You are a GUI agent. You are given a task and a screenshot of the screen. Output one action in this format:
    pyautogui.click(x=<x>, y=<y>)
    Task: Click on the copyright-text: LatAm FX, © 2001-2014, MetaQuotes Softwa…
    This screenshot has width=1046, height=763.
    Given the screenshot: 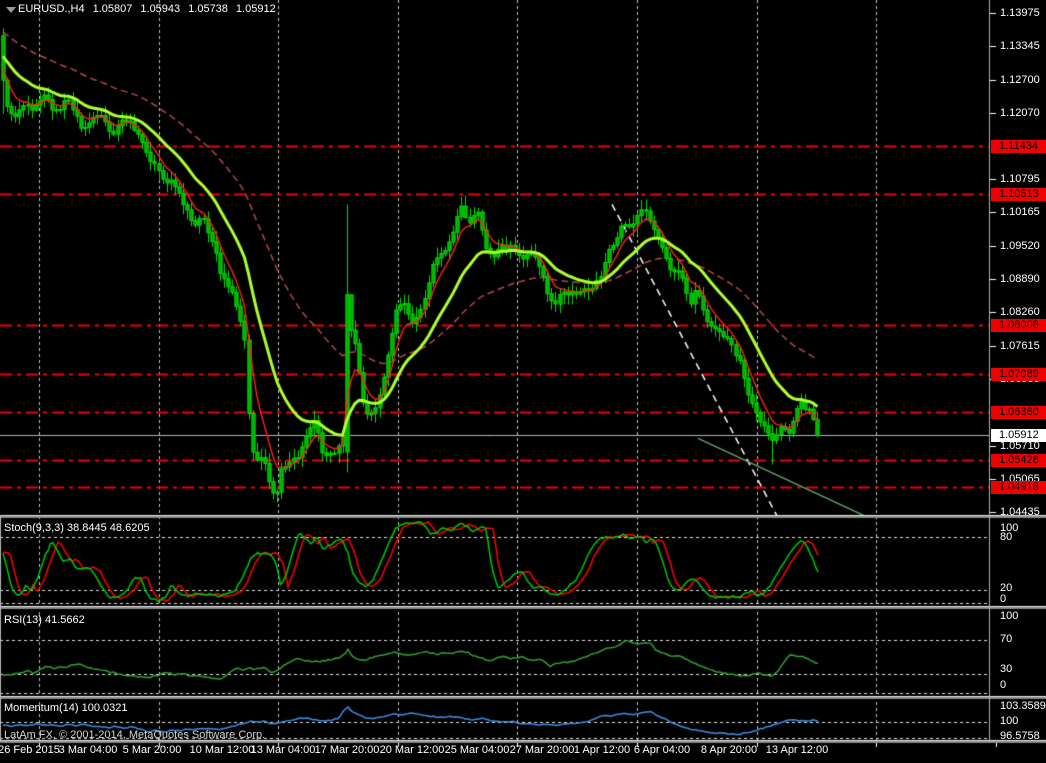 What is the action you would take?
    pyautogui.click(x=135, y=735)
    